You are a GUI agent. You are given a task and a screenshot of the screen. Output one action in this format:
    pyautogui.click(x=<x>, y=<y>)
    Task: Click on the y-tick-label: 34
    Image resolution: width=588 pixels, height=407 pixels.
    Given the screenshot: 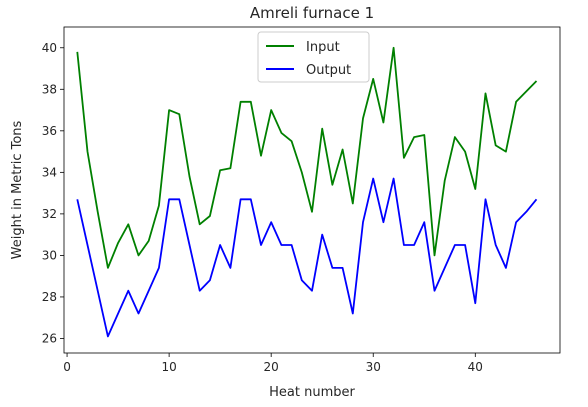 What is the action you would take?
    pyautogui.click(x=49, y=172)
    